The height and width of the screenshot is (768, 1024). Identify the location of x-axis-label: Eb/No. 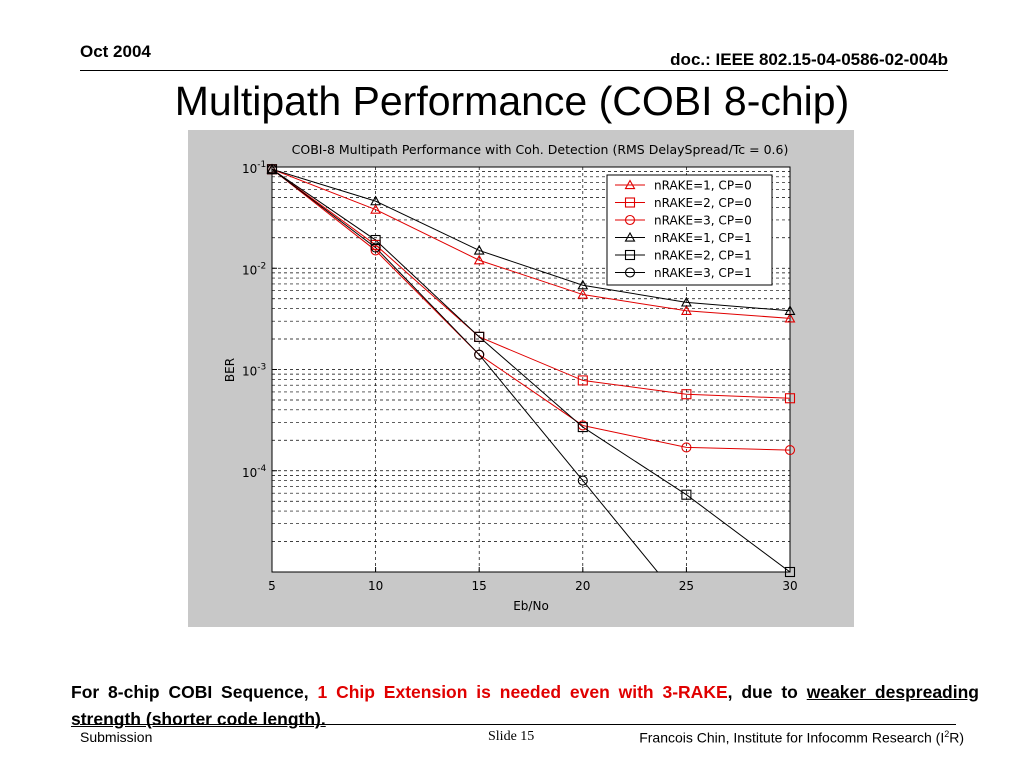
(531, 606).